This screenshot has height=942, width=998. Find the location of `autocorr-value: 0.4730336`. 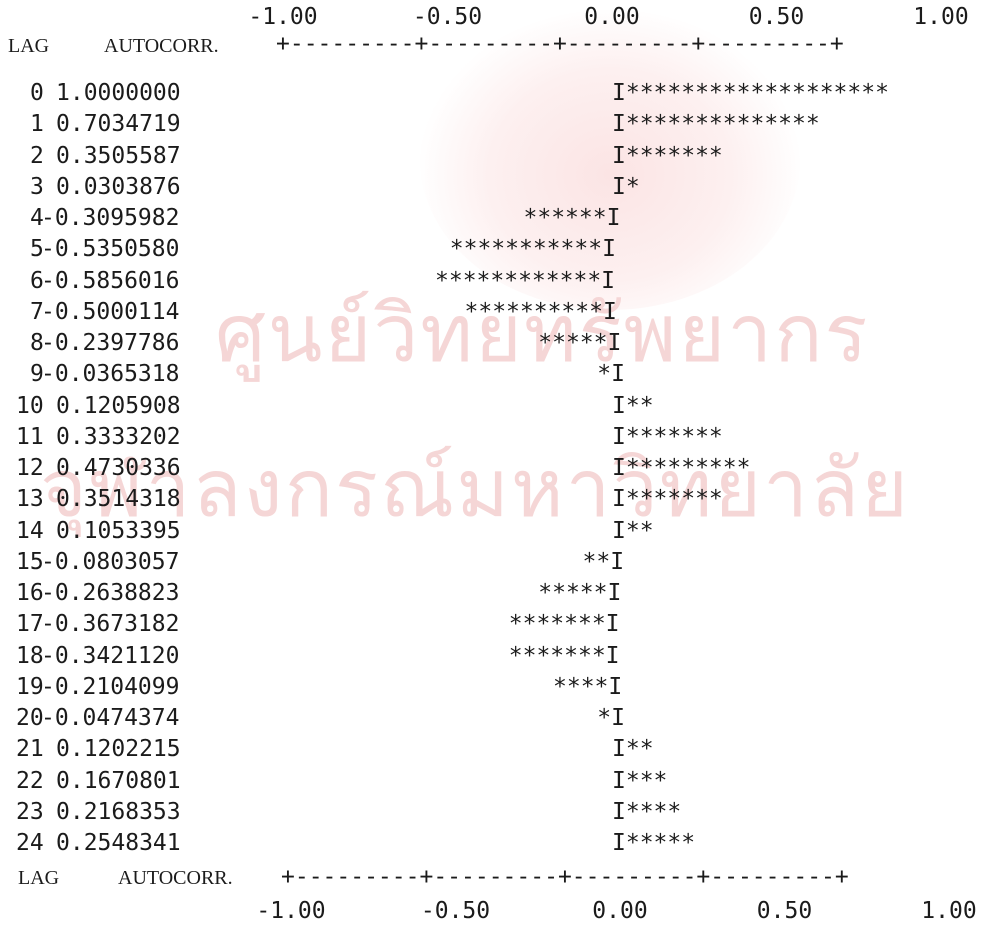

autocorr-value: 0.4730336 is located at coordinates (118, 468).